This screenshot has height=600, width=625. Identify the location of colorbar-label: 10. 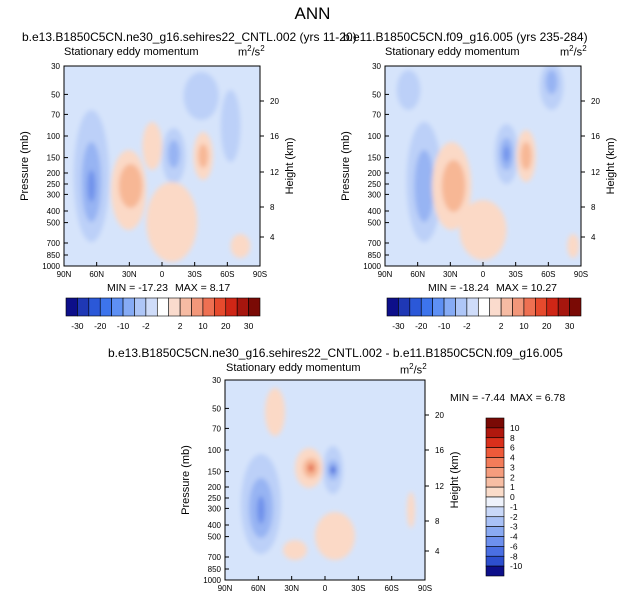
(515, 428).